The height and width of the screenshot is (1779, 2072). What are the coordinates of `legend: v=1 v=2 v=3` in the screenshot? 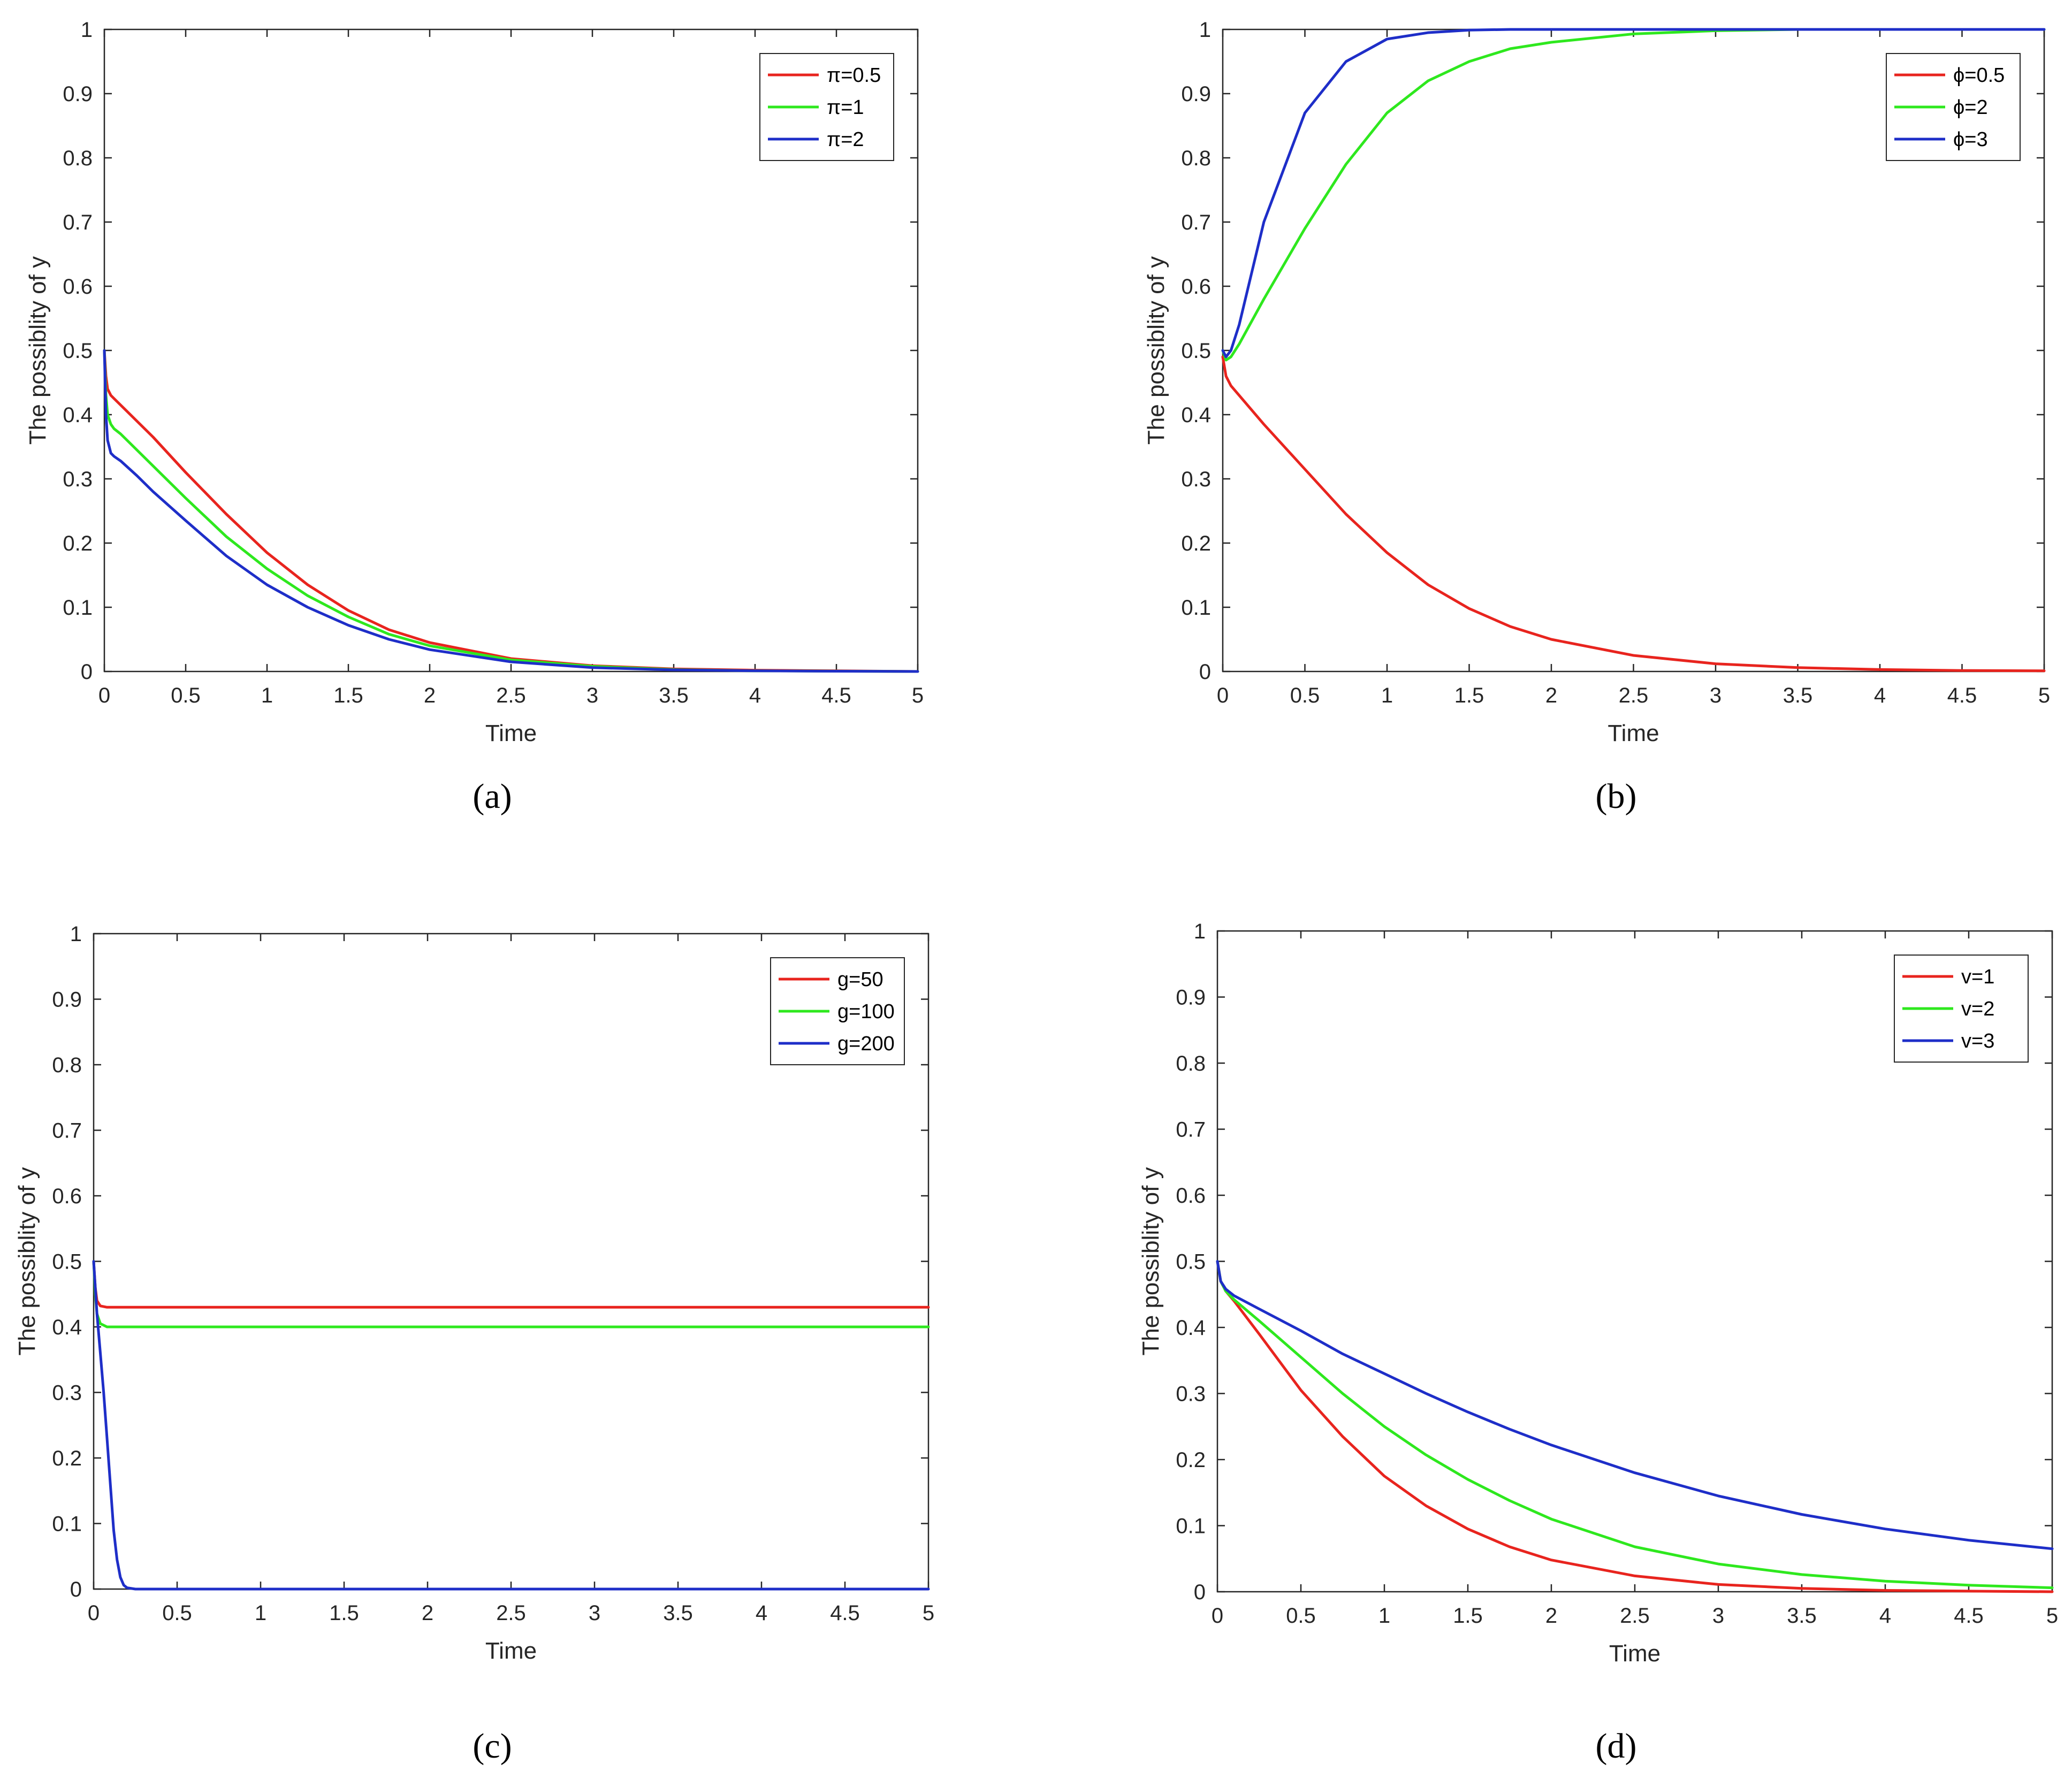 It's located at (1962, 1009).